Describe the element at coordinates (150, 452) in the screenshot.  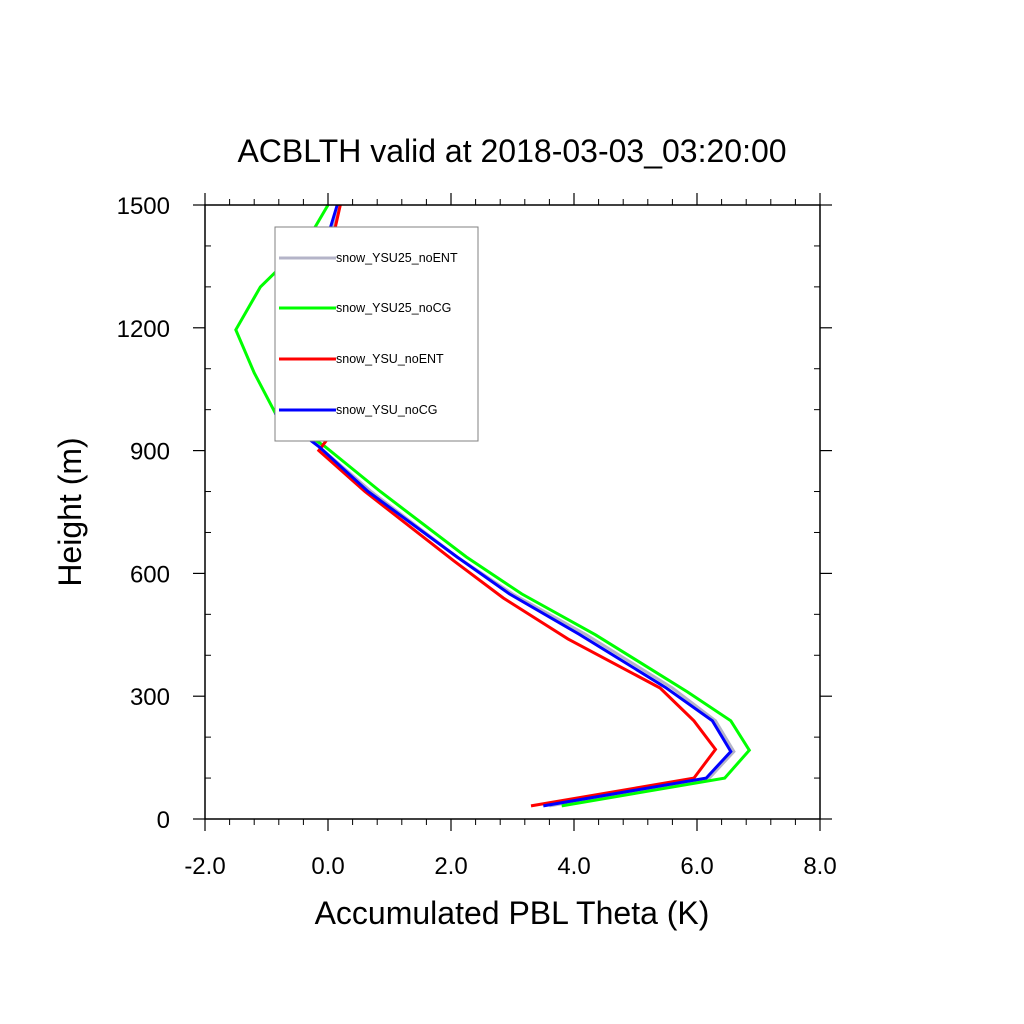
I see `y-tick-label: 900` at that location.